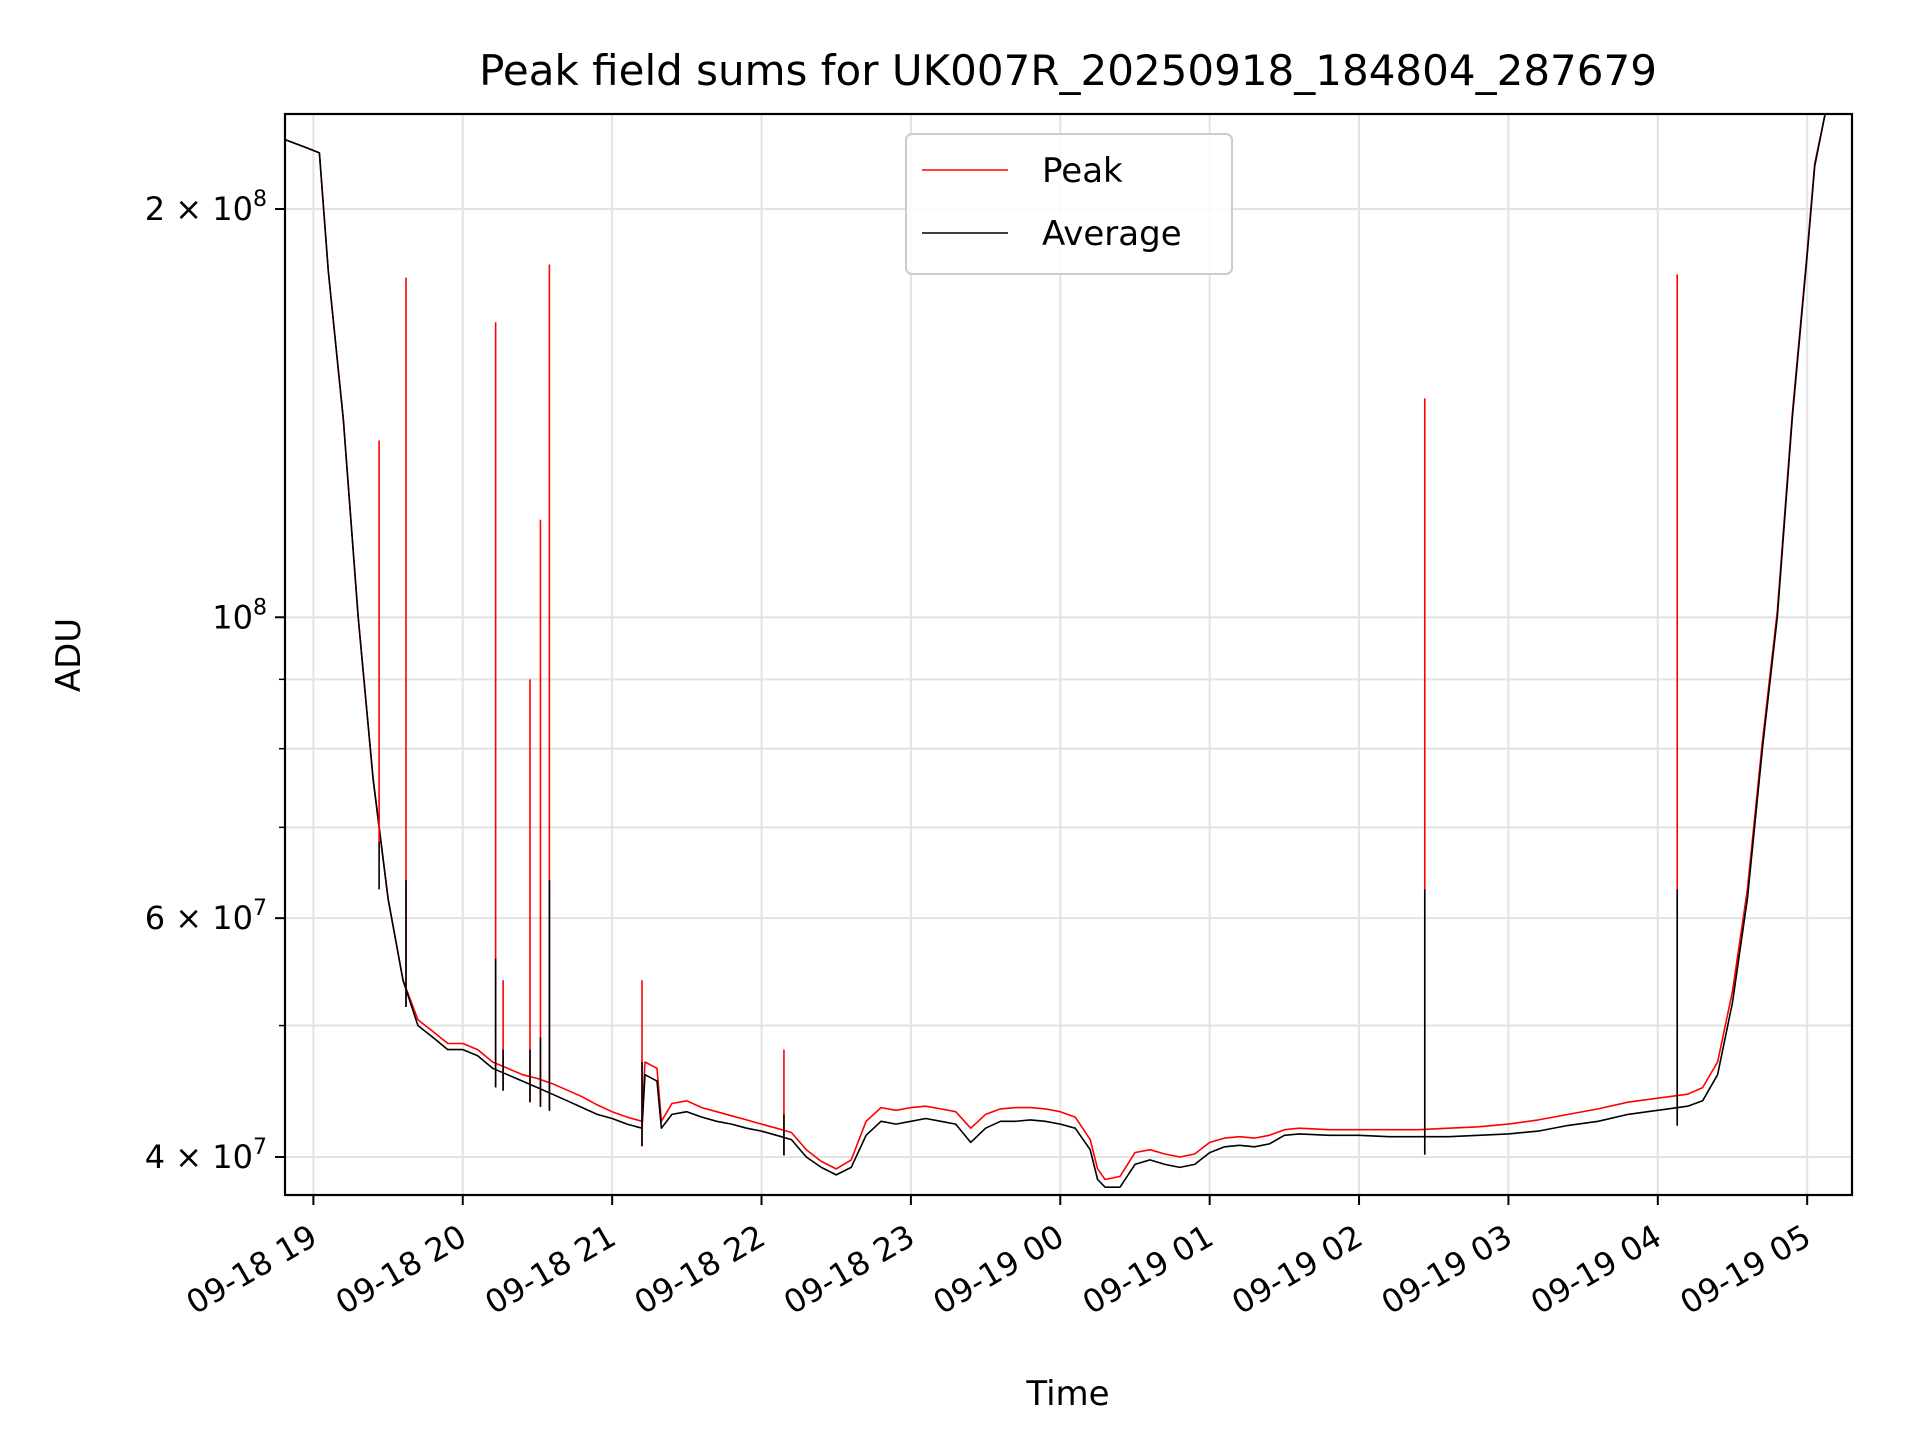  Describe the element at coordinates (1082, 171) in the screenshot. I see `legend-label-peak: Peak` at that location.